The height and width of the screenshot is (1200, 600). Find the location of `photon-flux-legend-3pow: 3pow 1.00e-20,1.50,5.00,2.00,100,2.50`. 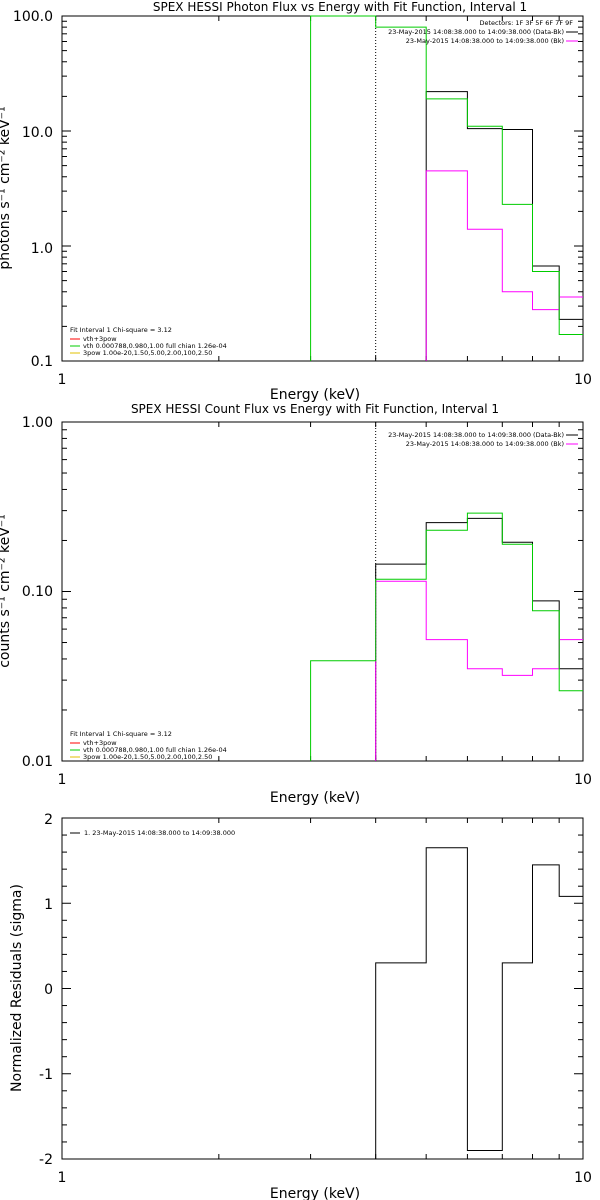

photon-flux-legend-3pow: 3pow 1.00e-20,1.50,5.00,2.00,100,2.50 is located at coordinates (147, 353).